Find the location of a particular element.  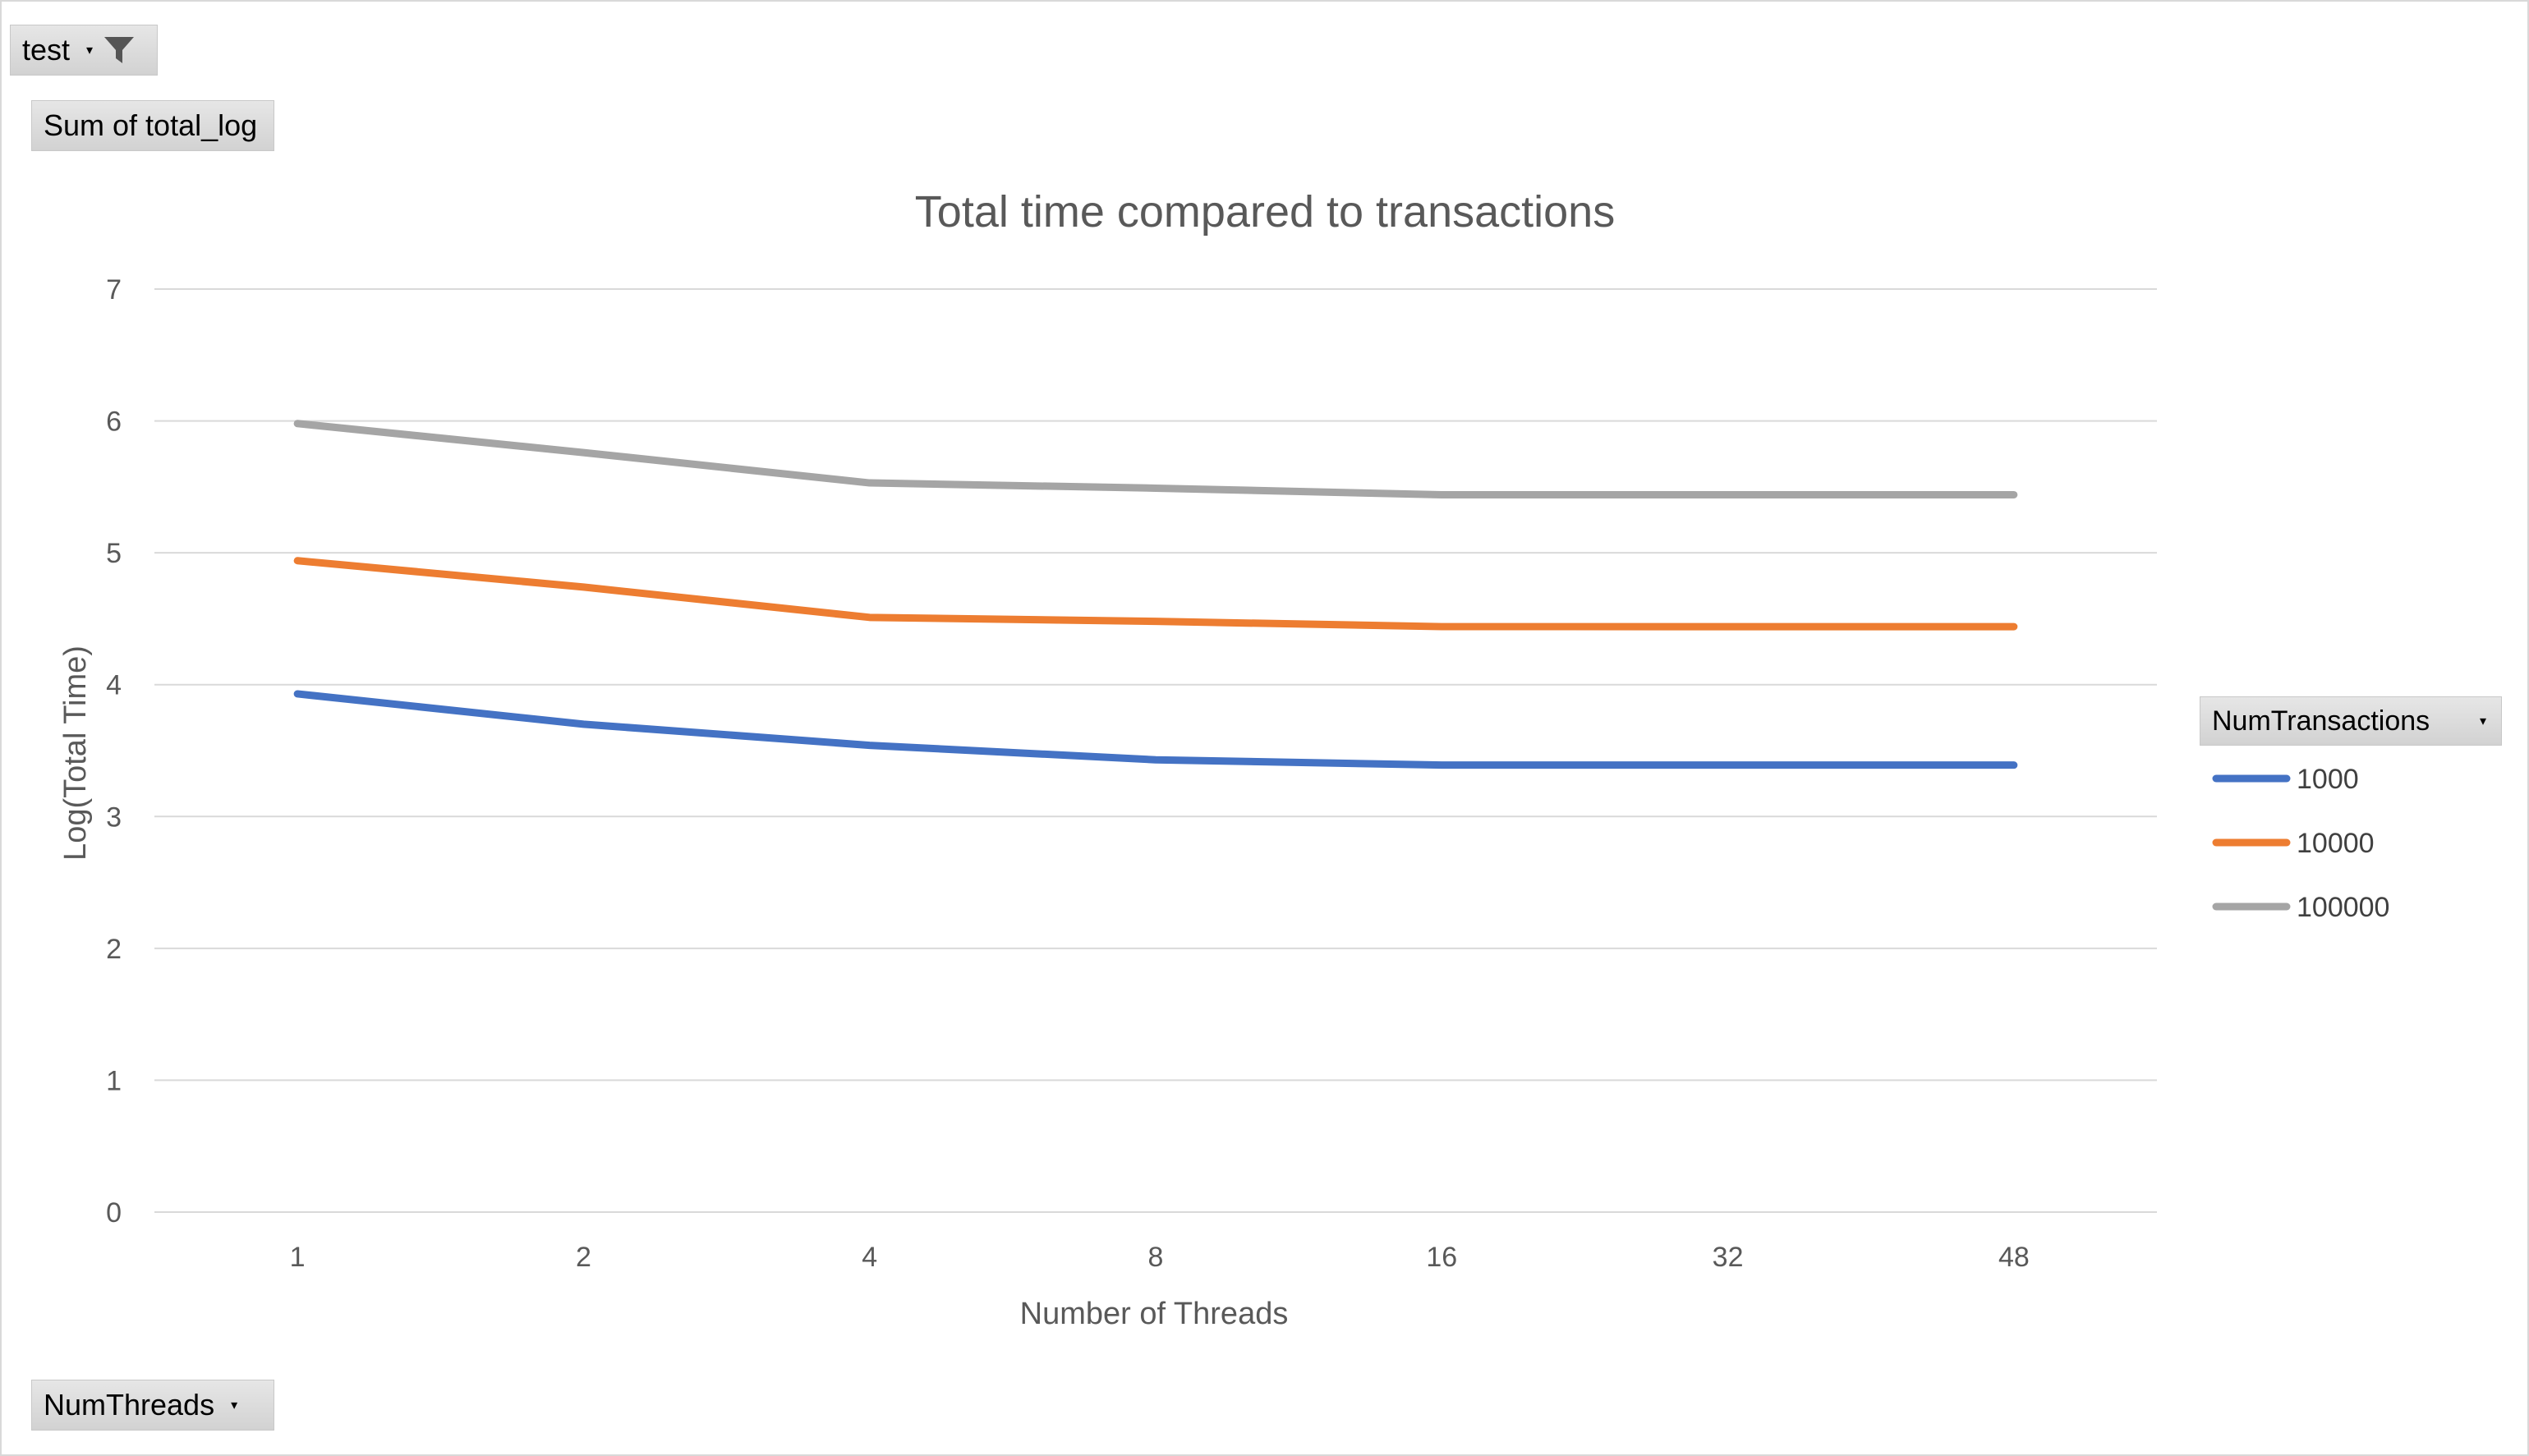

y-tick-label: 0 is located at coordinates (114, 1213).